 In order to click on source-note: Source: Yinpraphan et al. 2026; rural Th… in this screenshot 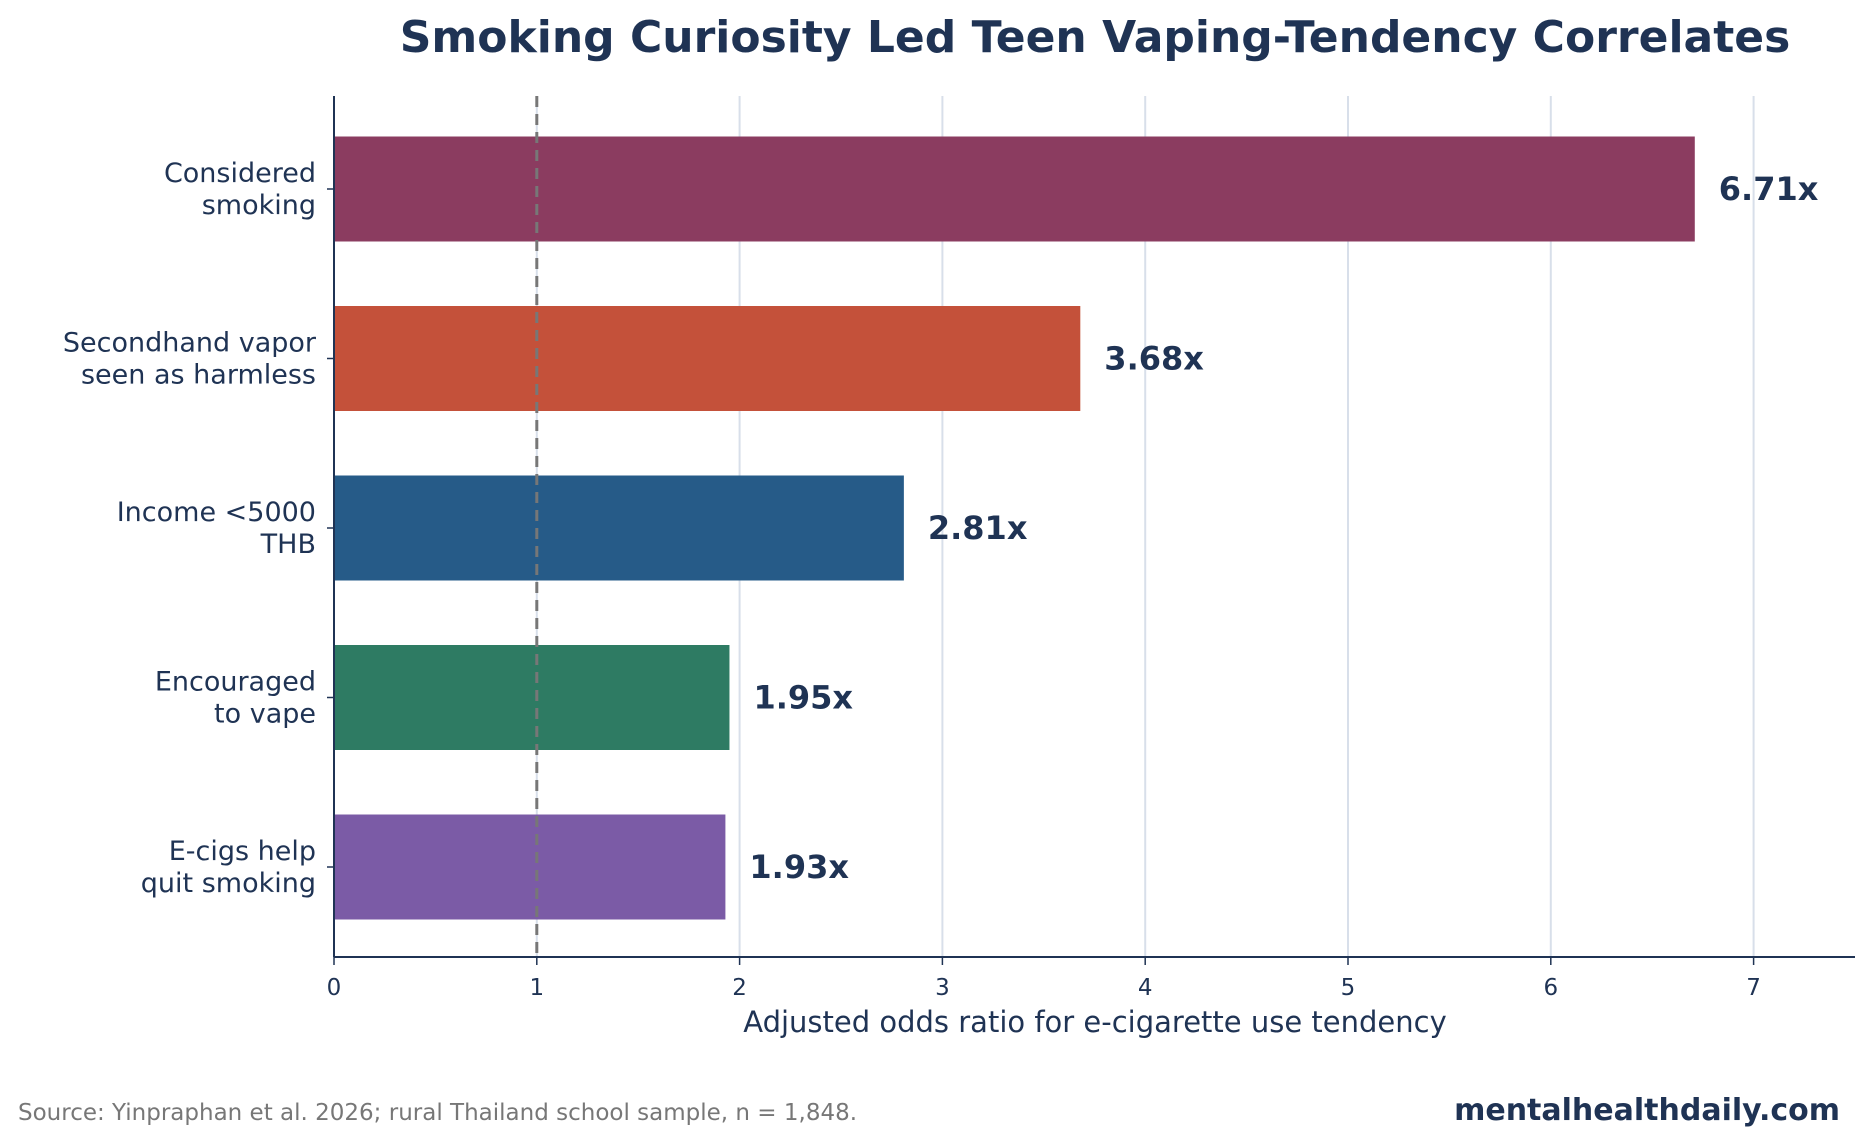, I will do `click(438, 1113)`.